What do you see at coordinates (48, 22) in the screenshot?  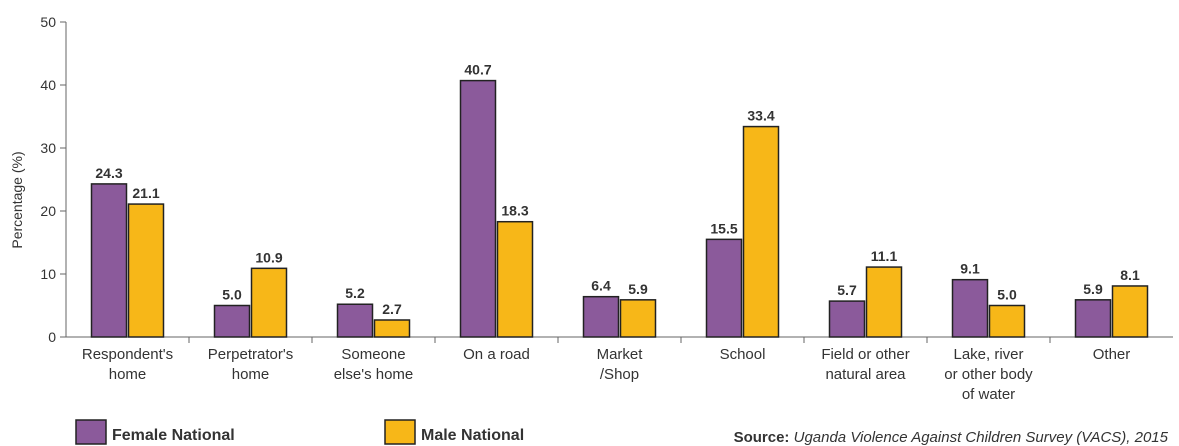 I see `y-tick-label: 50` at bounding box center [48, 22].